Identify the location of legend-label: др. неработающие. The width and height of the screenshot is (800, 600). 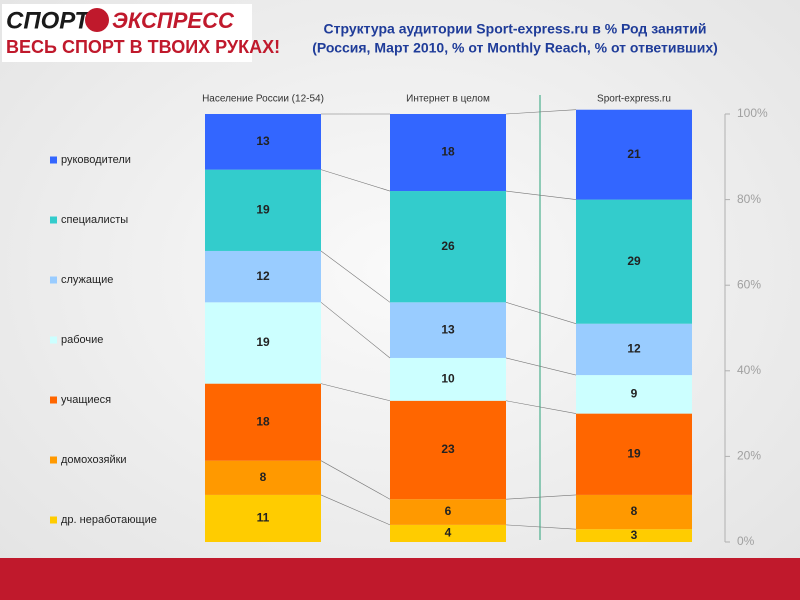
(109, 520).